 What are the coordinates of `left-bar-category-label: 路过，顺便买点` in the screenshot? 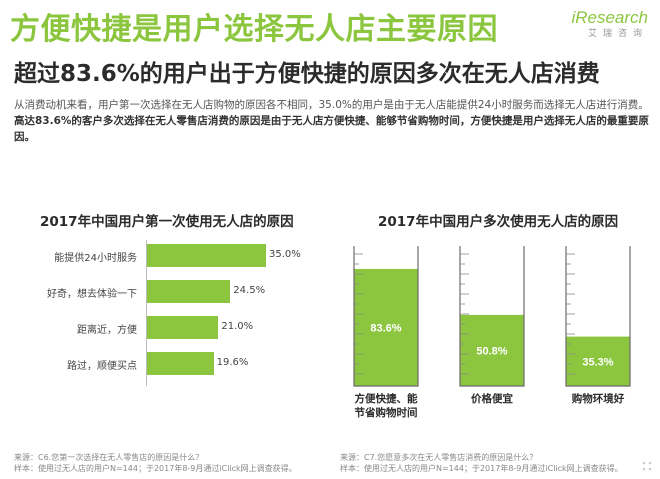 It's located at (102, 366).